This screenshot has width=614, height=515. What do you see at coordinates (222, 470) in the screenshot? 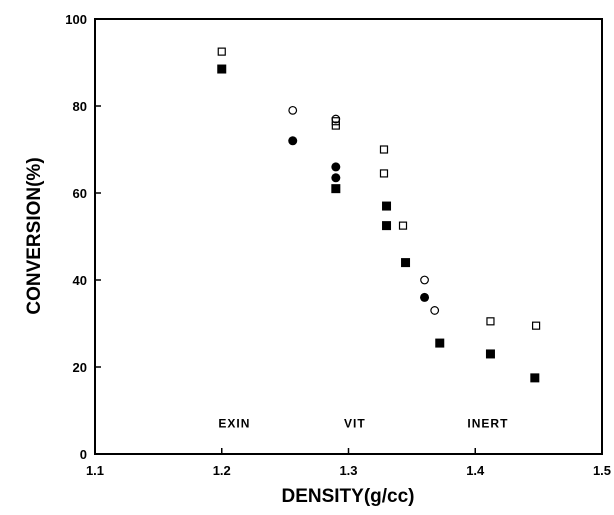
I see `x-tick-label: 1.2` at bounding box center [222, 470].